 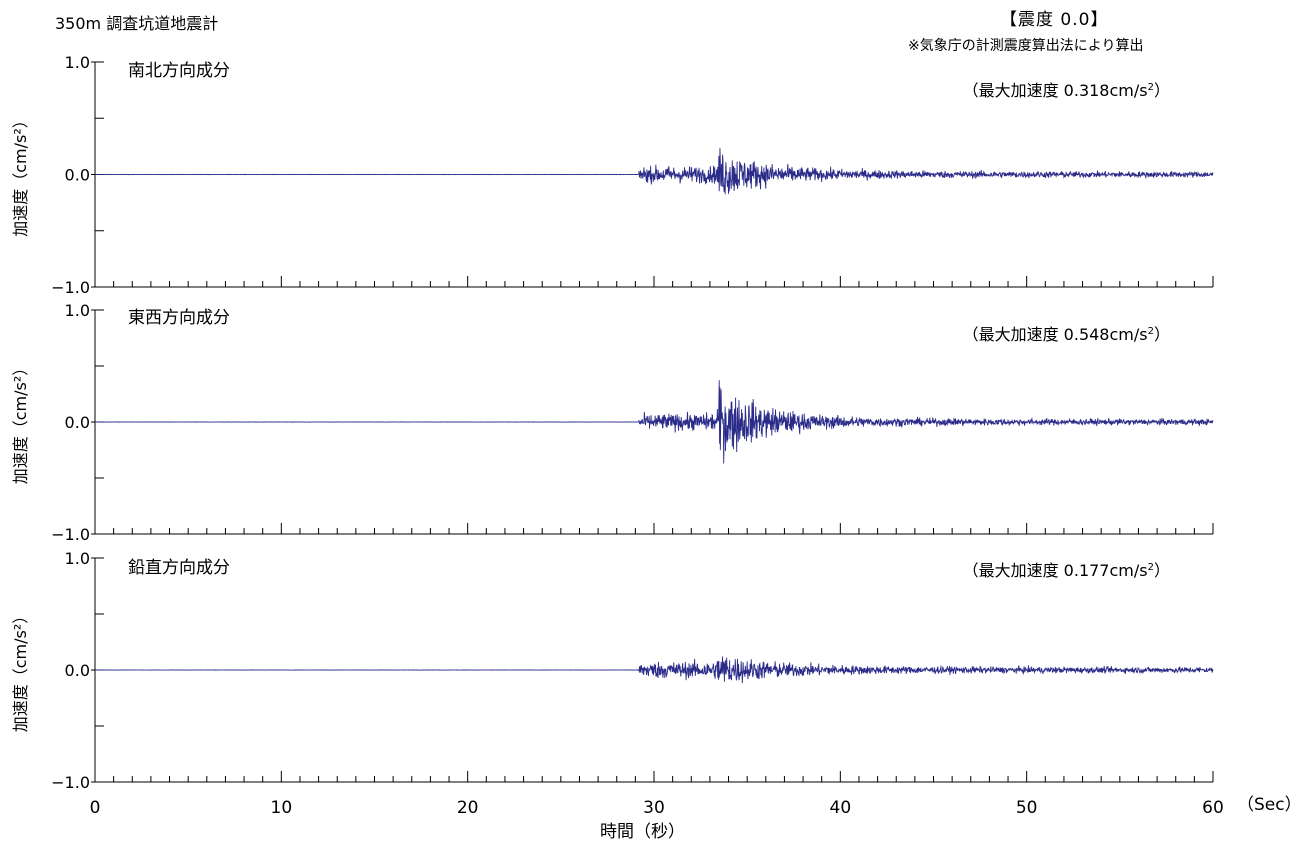 I want to click on x-tick-label: 0, so click(x=95, y=808).